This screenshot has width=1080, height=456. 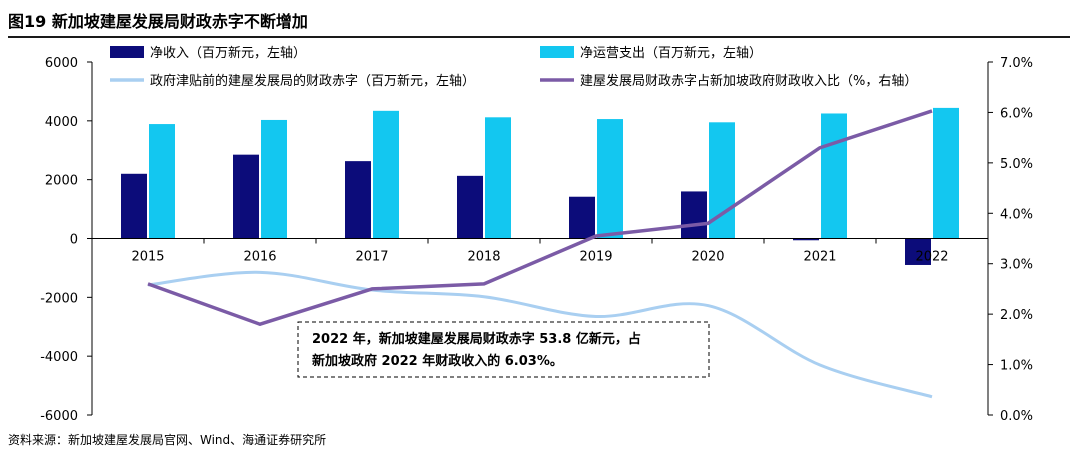 What do you see at coordinates (1016, 214) in the screenshot?
I see `right-tick-label: 4.0%` at bounding box center [1016, 214].